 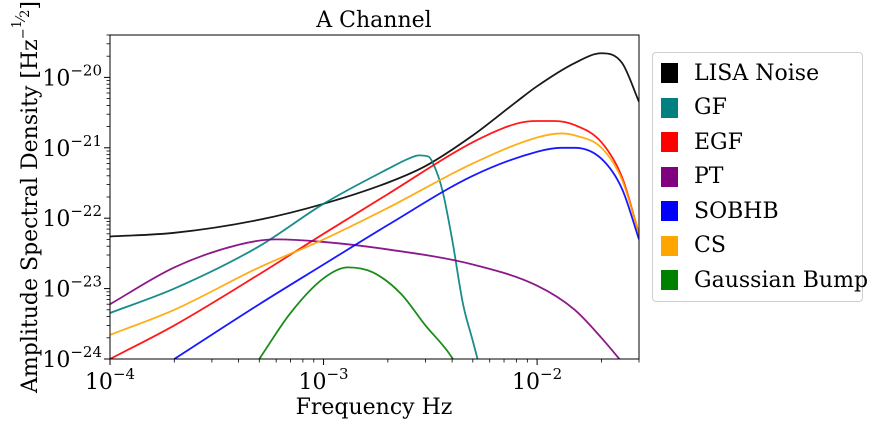 I want to click on legend-label: PT, so click(x=709, y=176).